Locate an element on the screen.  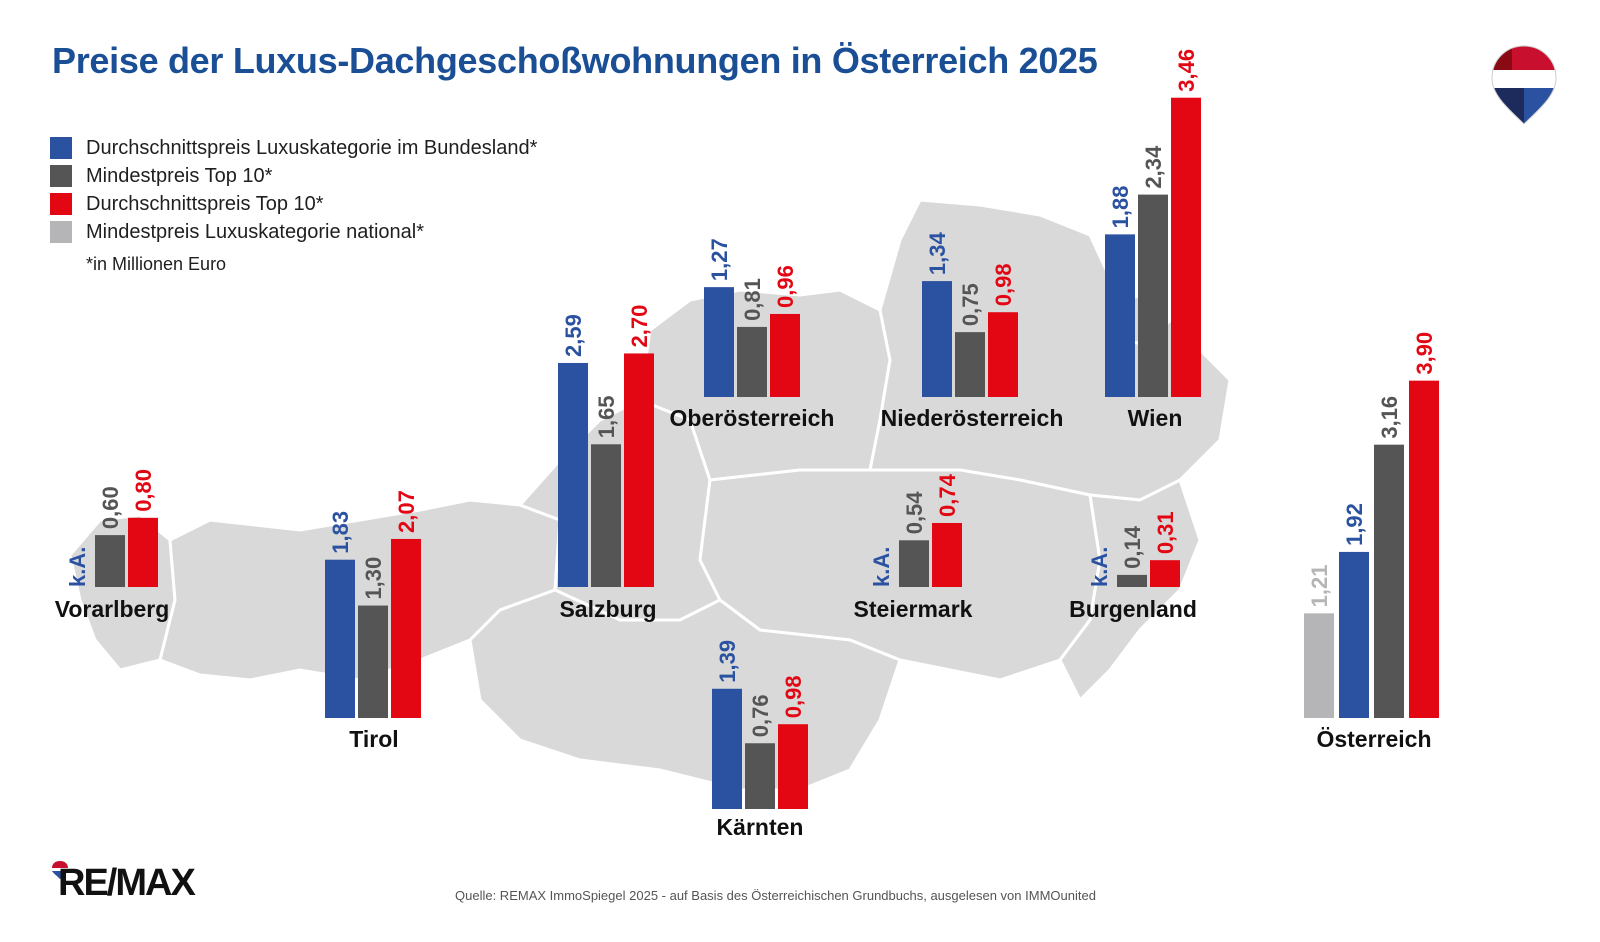
legend-label: Mindestpreis Luxuskategorie national* is located at coordinates (255, 231).